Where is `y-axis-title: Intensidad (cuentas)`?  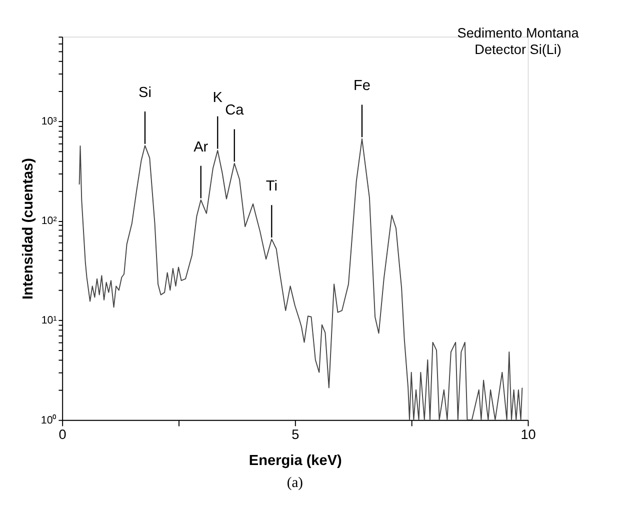 y-axis-title: Intensidad (cuentas) is located at coordinates (28, 229).